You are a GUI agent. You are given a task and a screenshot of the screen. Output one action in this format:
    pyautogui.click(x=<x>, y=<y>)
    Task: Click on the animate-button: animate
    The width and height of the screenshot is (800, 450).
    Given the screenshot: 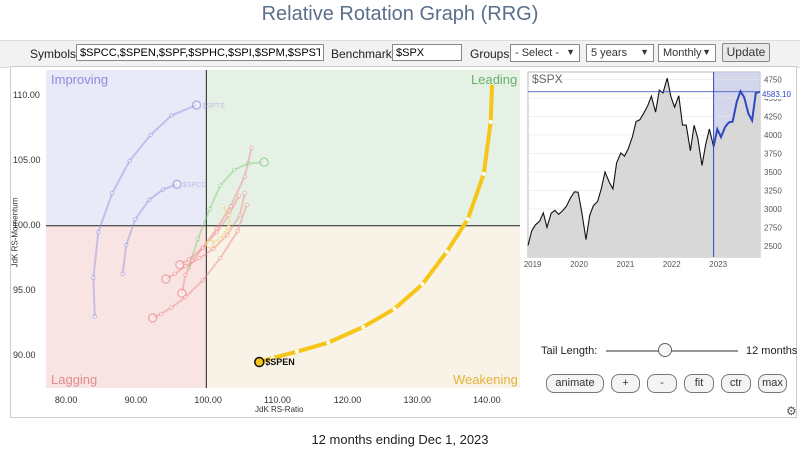 What is the action you would take?
    pyautogui.click(x=575, y=383)
    